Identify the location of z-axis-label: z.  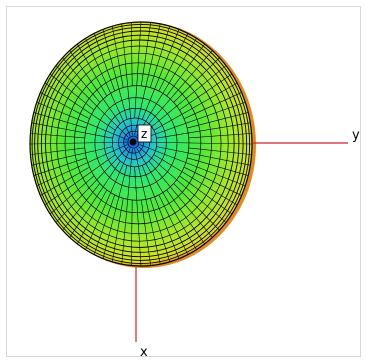
(144, 134).